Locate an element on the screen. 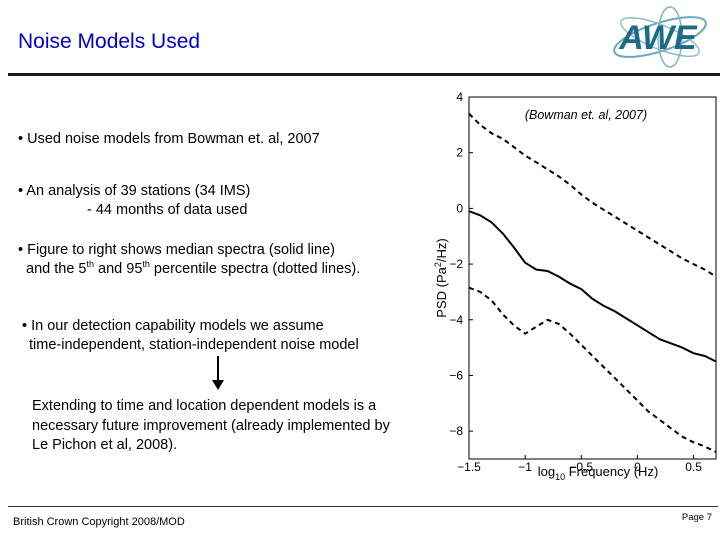 This screenshot has height=540, width=720. y-tick-label: 0 is located at coordinates (459, 208).